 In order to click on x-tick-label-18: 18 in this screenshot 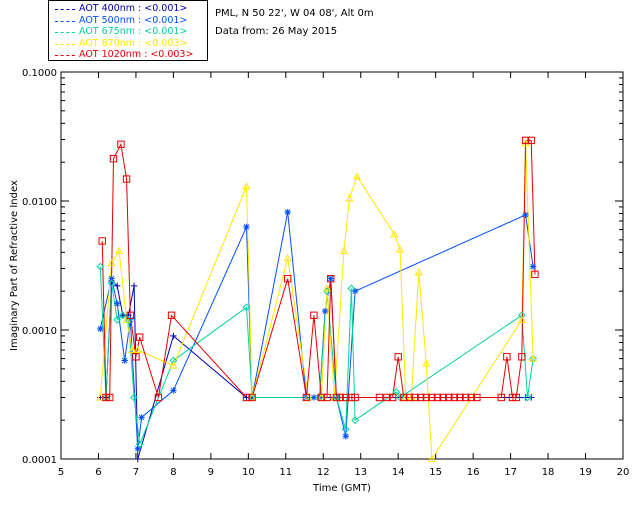, I will do `click(548, 472)`.